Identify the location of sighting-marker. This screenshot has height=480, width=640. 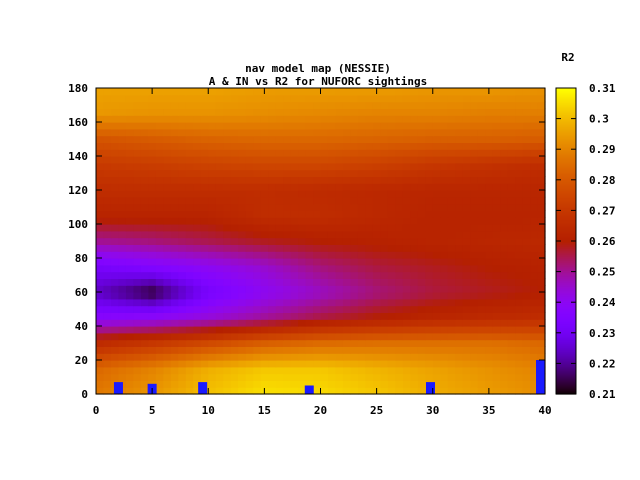
(430, 388).